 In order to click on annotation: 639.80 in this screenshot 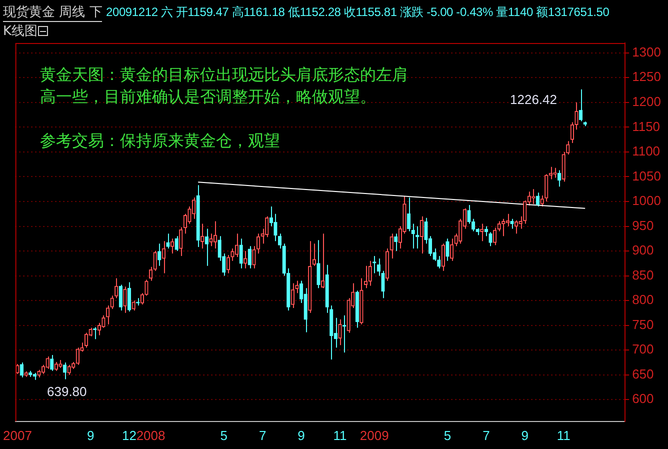, I will do `click(67, 391)`.